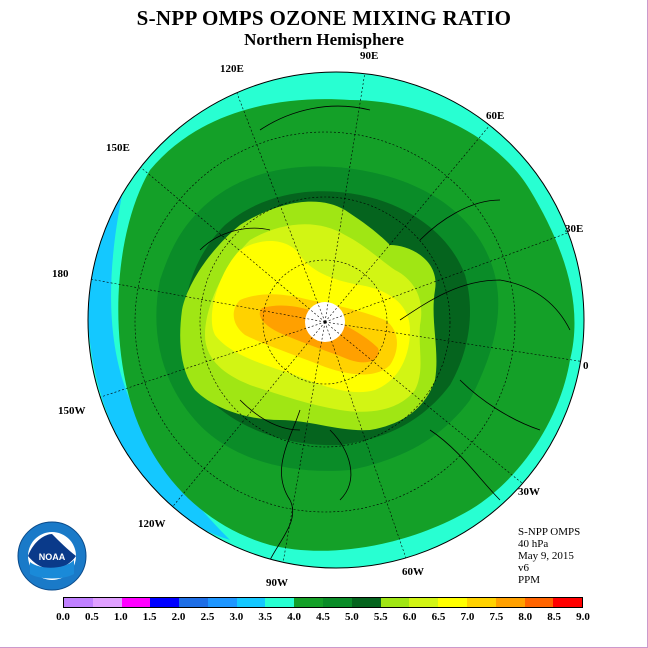  What do you see at coordinates (586, 366) in the screenshot?
I see `lon-label-0: 0` at bounding box center [586, 366].